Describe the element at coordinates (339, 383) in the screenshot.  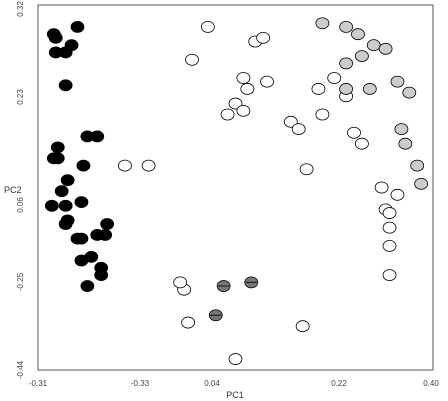
I see `x-tick-label: 0.22` at that location.